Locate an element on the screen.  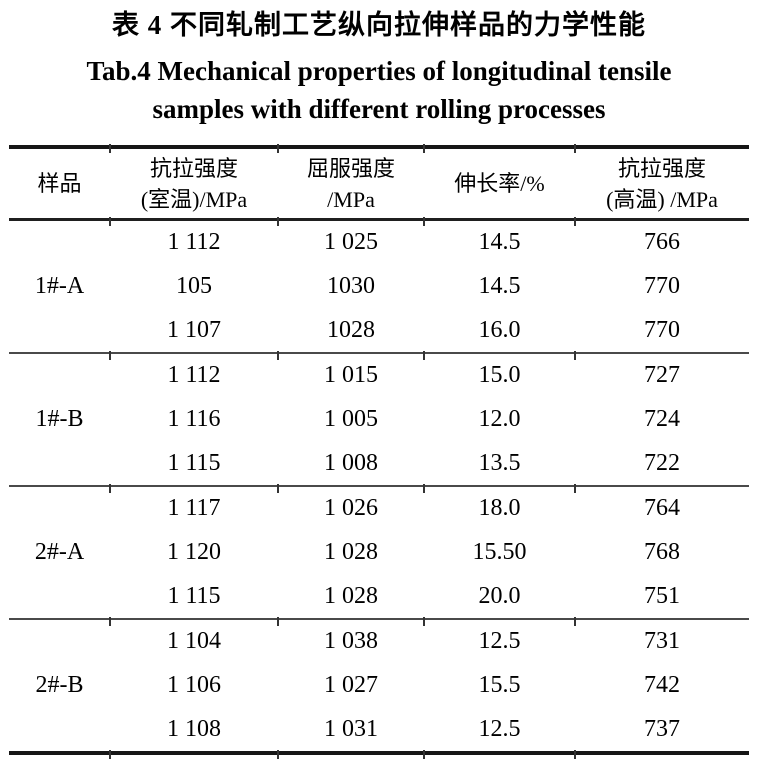
cell-value: 1 104 is located at coordinates (194, 641).